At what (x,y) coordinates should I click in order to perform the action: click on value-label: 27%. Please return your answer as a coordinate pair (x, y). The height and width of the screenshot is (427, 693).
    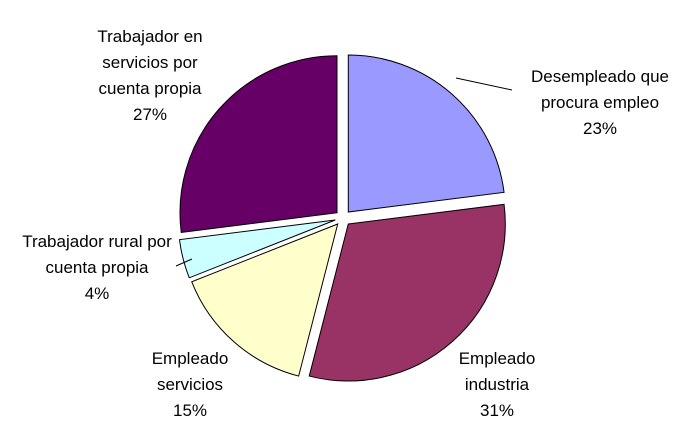
    Looking at the image, I should click on (150, 114).